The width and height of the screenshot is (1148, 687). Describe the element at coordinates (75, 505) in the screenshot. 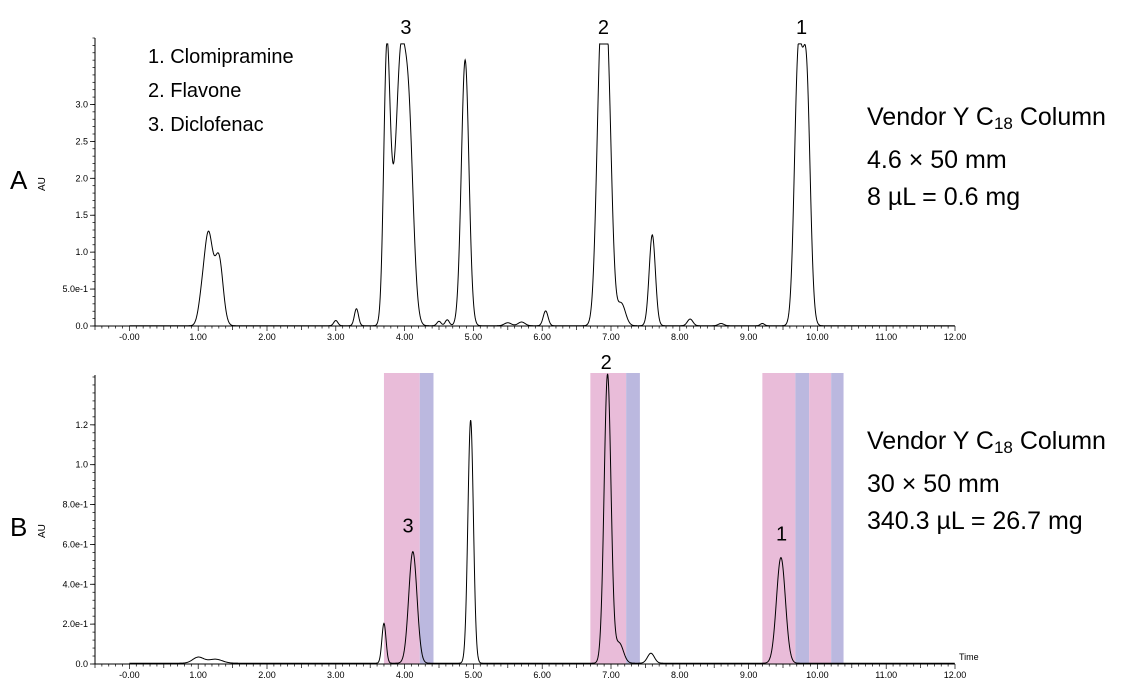

I see `y-tick-label: 8.0e-1` at that location.